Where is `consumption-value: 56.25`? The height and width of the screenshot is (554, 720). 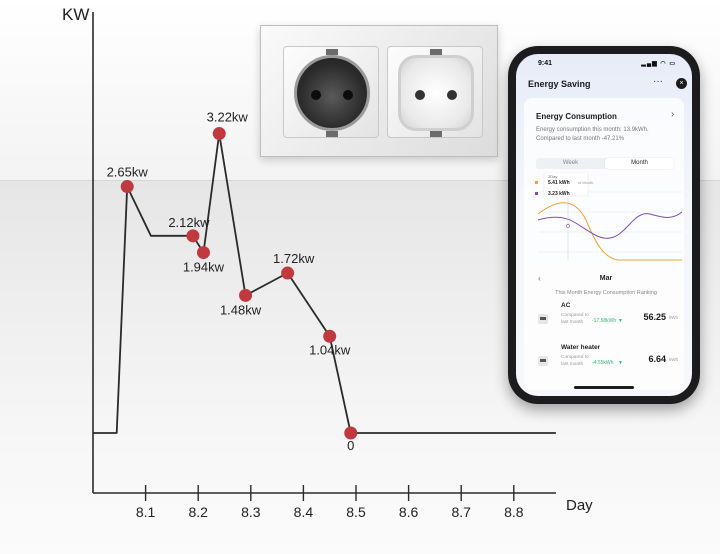 consumption-value: 56.25 is located at coordinates (654, 317).